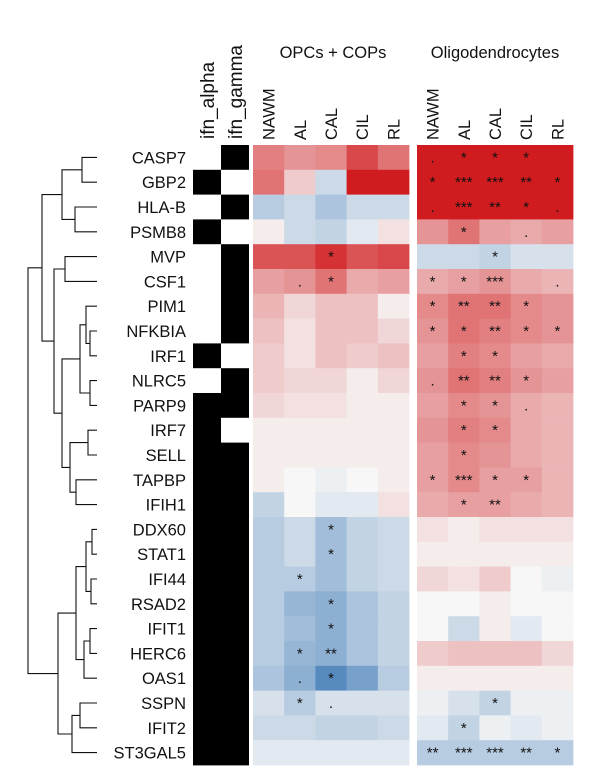  I want to click on cell-herc6-oligo-cil, so click(526, 654).